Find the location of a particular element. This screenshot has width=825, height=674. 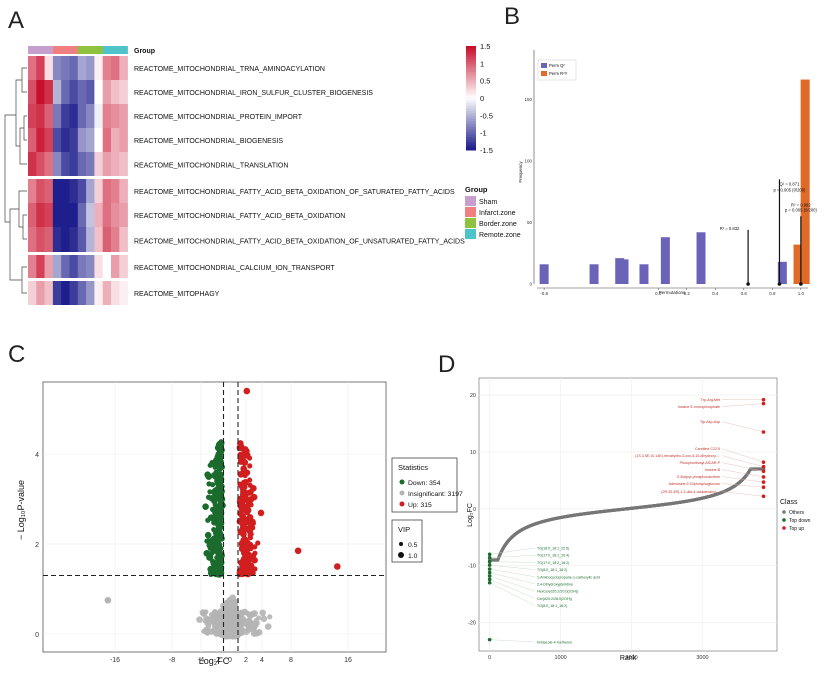

permutation-bar is located at coordinates (544, 274).